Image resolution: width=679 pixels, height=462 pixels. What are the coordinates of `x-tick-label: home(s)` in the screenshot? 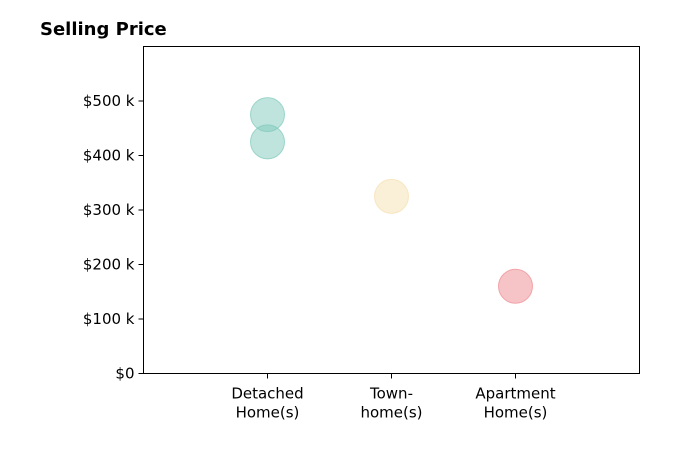 It's located at (391, 413).